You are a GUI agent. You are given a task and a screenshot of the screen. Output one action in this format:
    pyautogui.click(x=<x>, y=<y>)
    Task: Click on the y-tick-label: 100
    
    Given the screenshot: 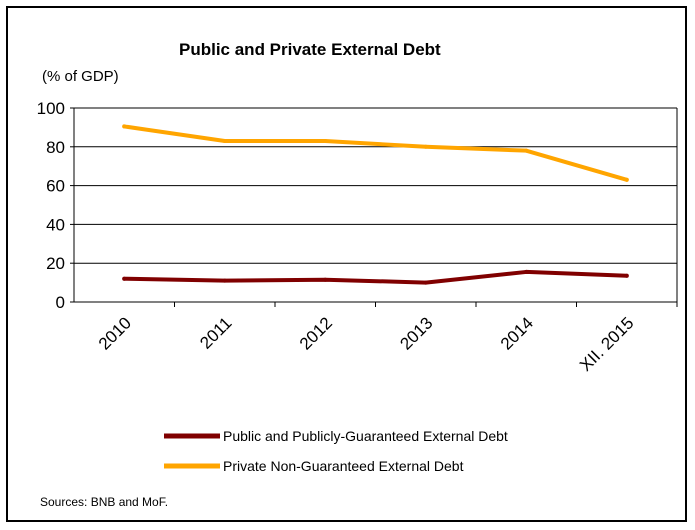 What is the action you would take?
    pyautogui.click(x=51, y=108)
    